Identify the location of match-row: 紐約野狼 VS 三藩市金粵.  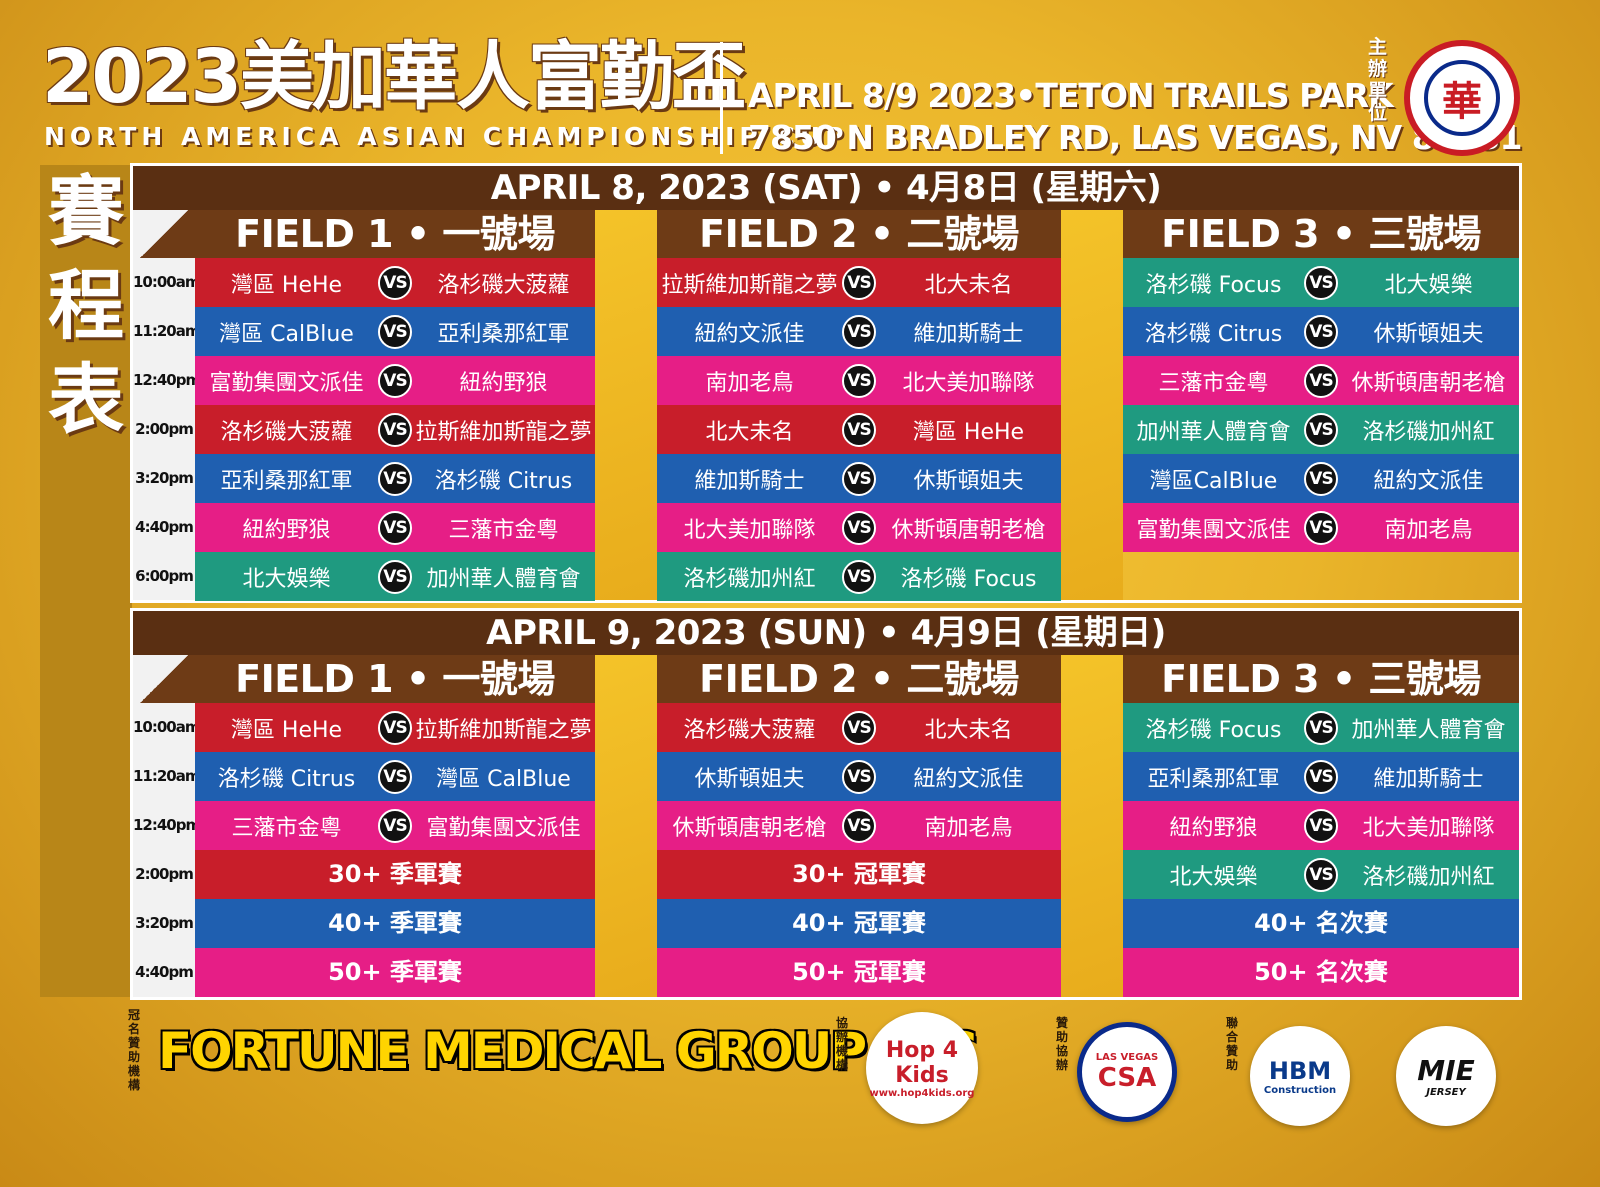
(395, 527).